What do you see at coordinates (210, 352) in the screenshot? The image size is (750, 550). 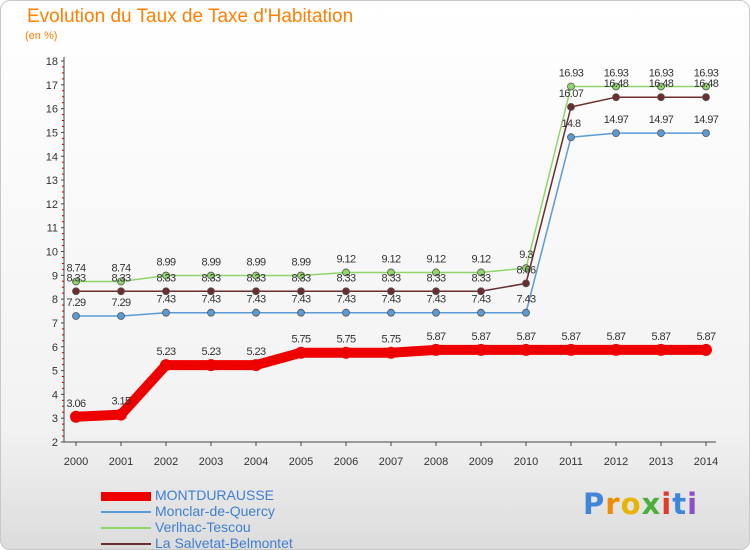 I see `data-label: 5.23` at bounding box center [210, 352].